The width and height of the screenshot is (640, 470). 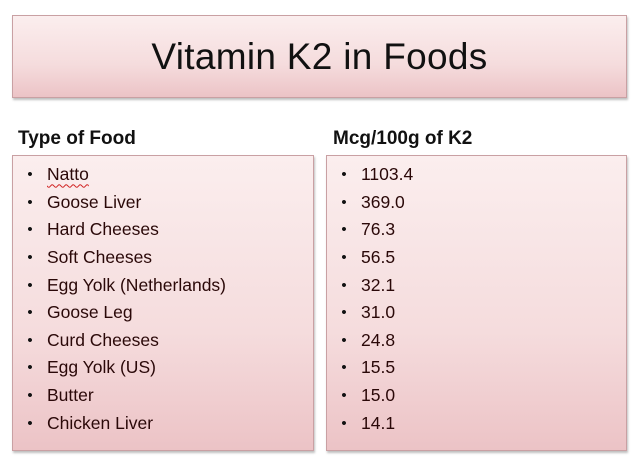 What do you see at coordinates (70, 395) in the screenshot?
I see `food-item-text: Butter` at bounding box center [70, 395].